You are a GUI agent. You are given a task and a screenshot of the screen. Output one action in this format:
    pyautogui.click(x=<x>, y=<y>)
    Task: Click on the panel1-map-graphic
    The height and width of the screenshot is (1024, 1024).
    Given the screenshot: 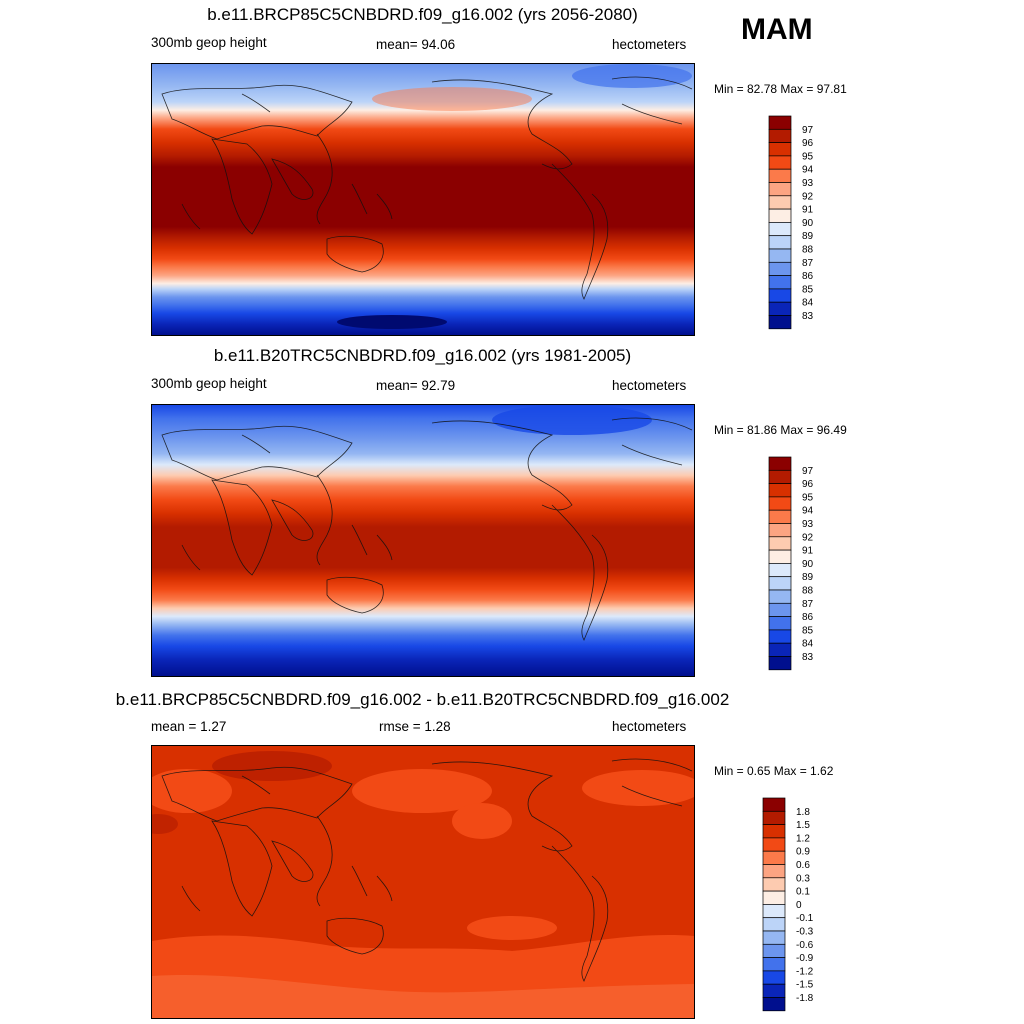 What is the action you would take?
    pyautogui.click(x=423, y=199)
    